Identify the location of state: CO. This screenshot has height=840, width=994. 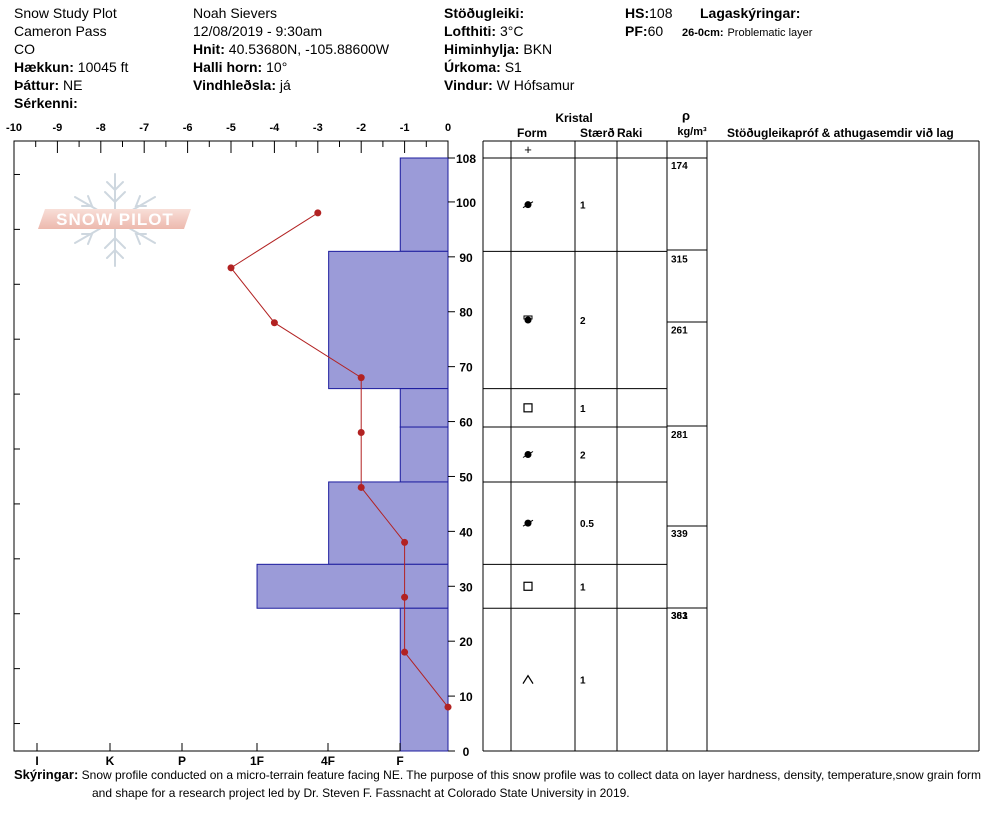
(24, 49).